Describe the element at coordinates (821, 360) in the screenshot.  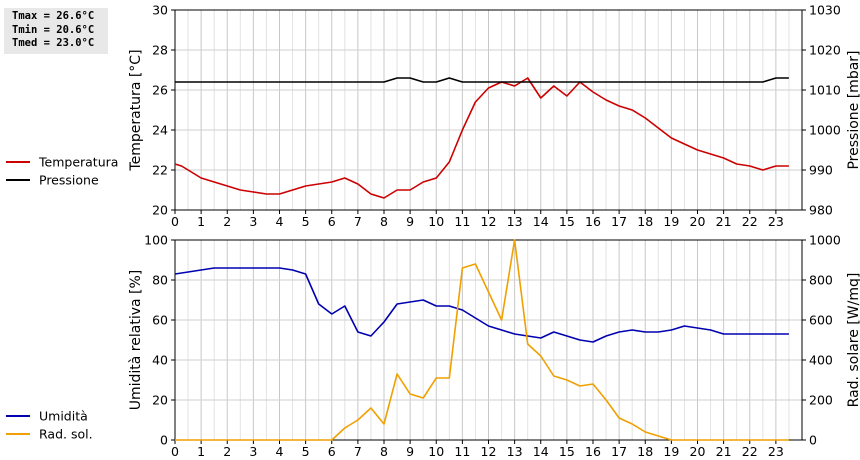
I see `right-tick-label: 400` at that location.